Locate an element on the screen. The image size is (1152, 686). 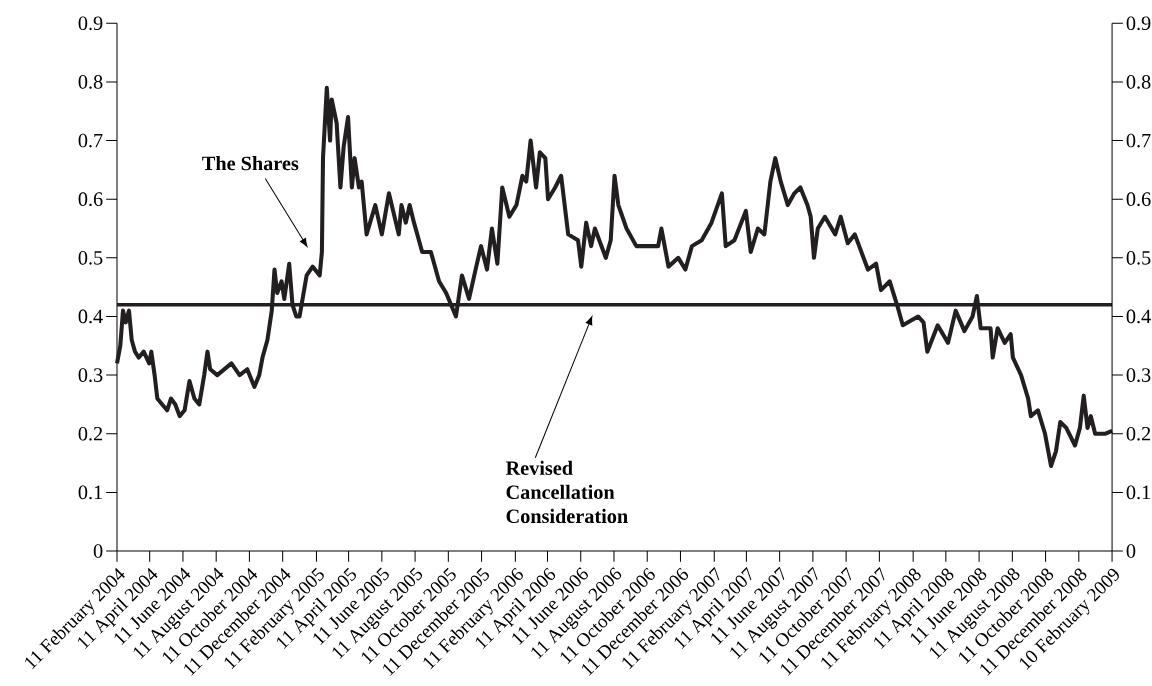
y-tick-label: 0.3 is located at coordinates (90, 375).